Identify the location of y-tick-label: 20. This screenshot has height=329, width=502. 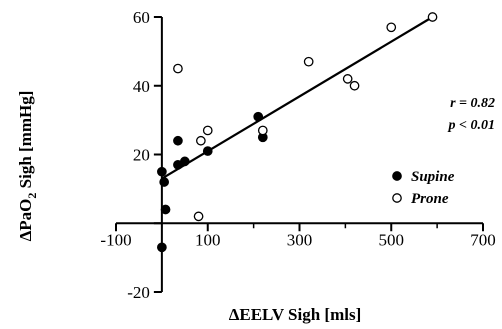
(141, 155).